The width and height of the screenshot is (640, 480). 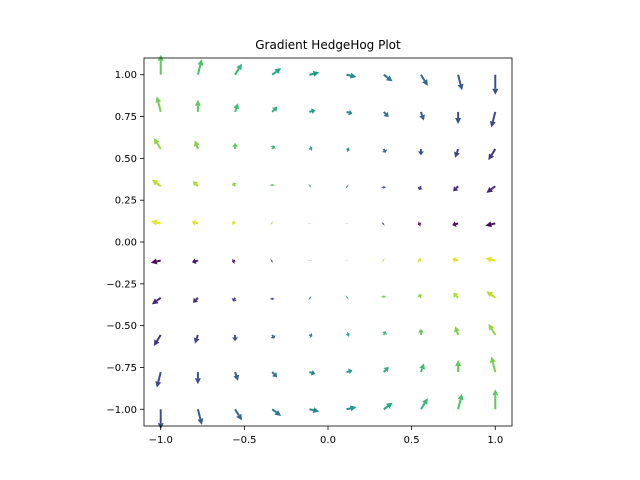 What do you see at coordinates (126, 201) in the screenshot?
I see `y-tick-label: 0.25` at bounding box center [126, 201].